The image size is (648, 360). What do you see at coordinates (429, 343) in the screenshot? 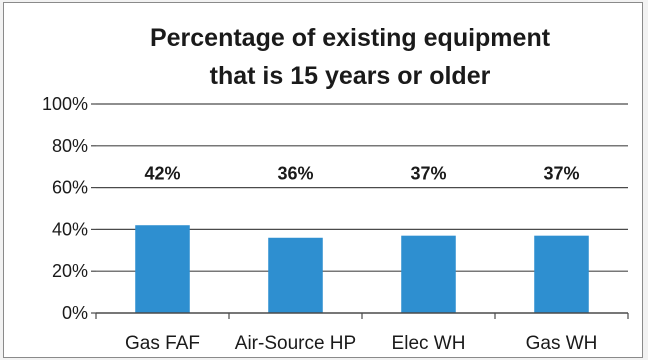
I see `category-label: Elec WH` at bounding box center [429, 343].